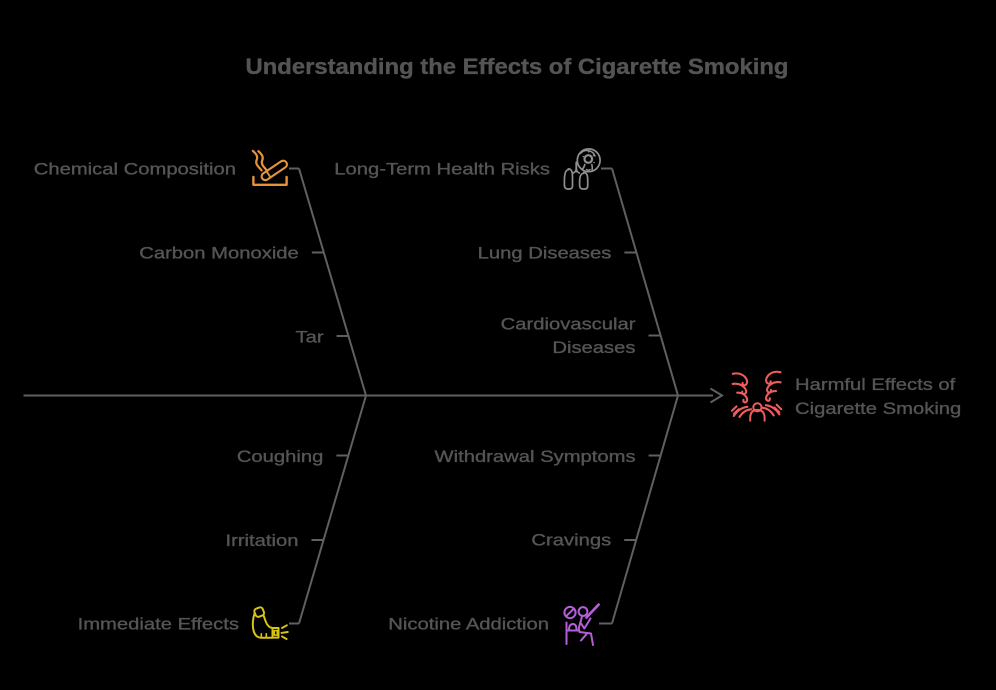 The image size is (996, 690). I want to click on svg-text: Nicotine Addiction, so click(468, 623).